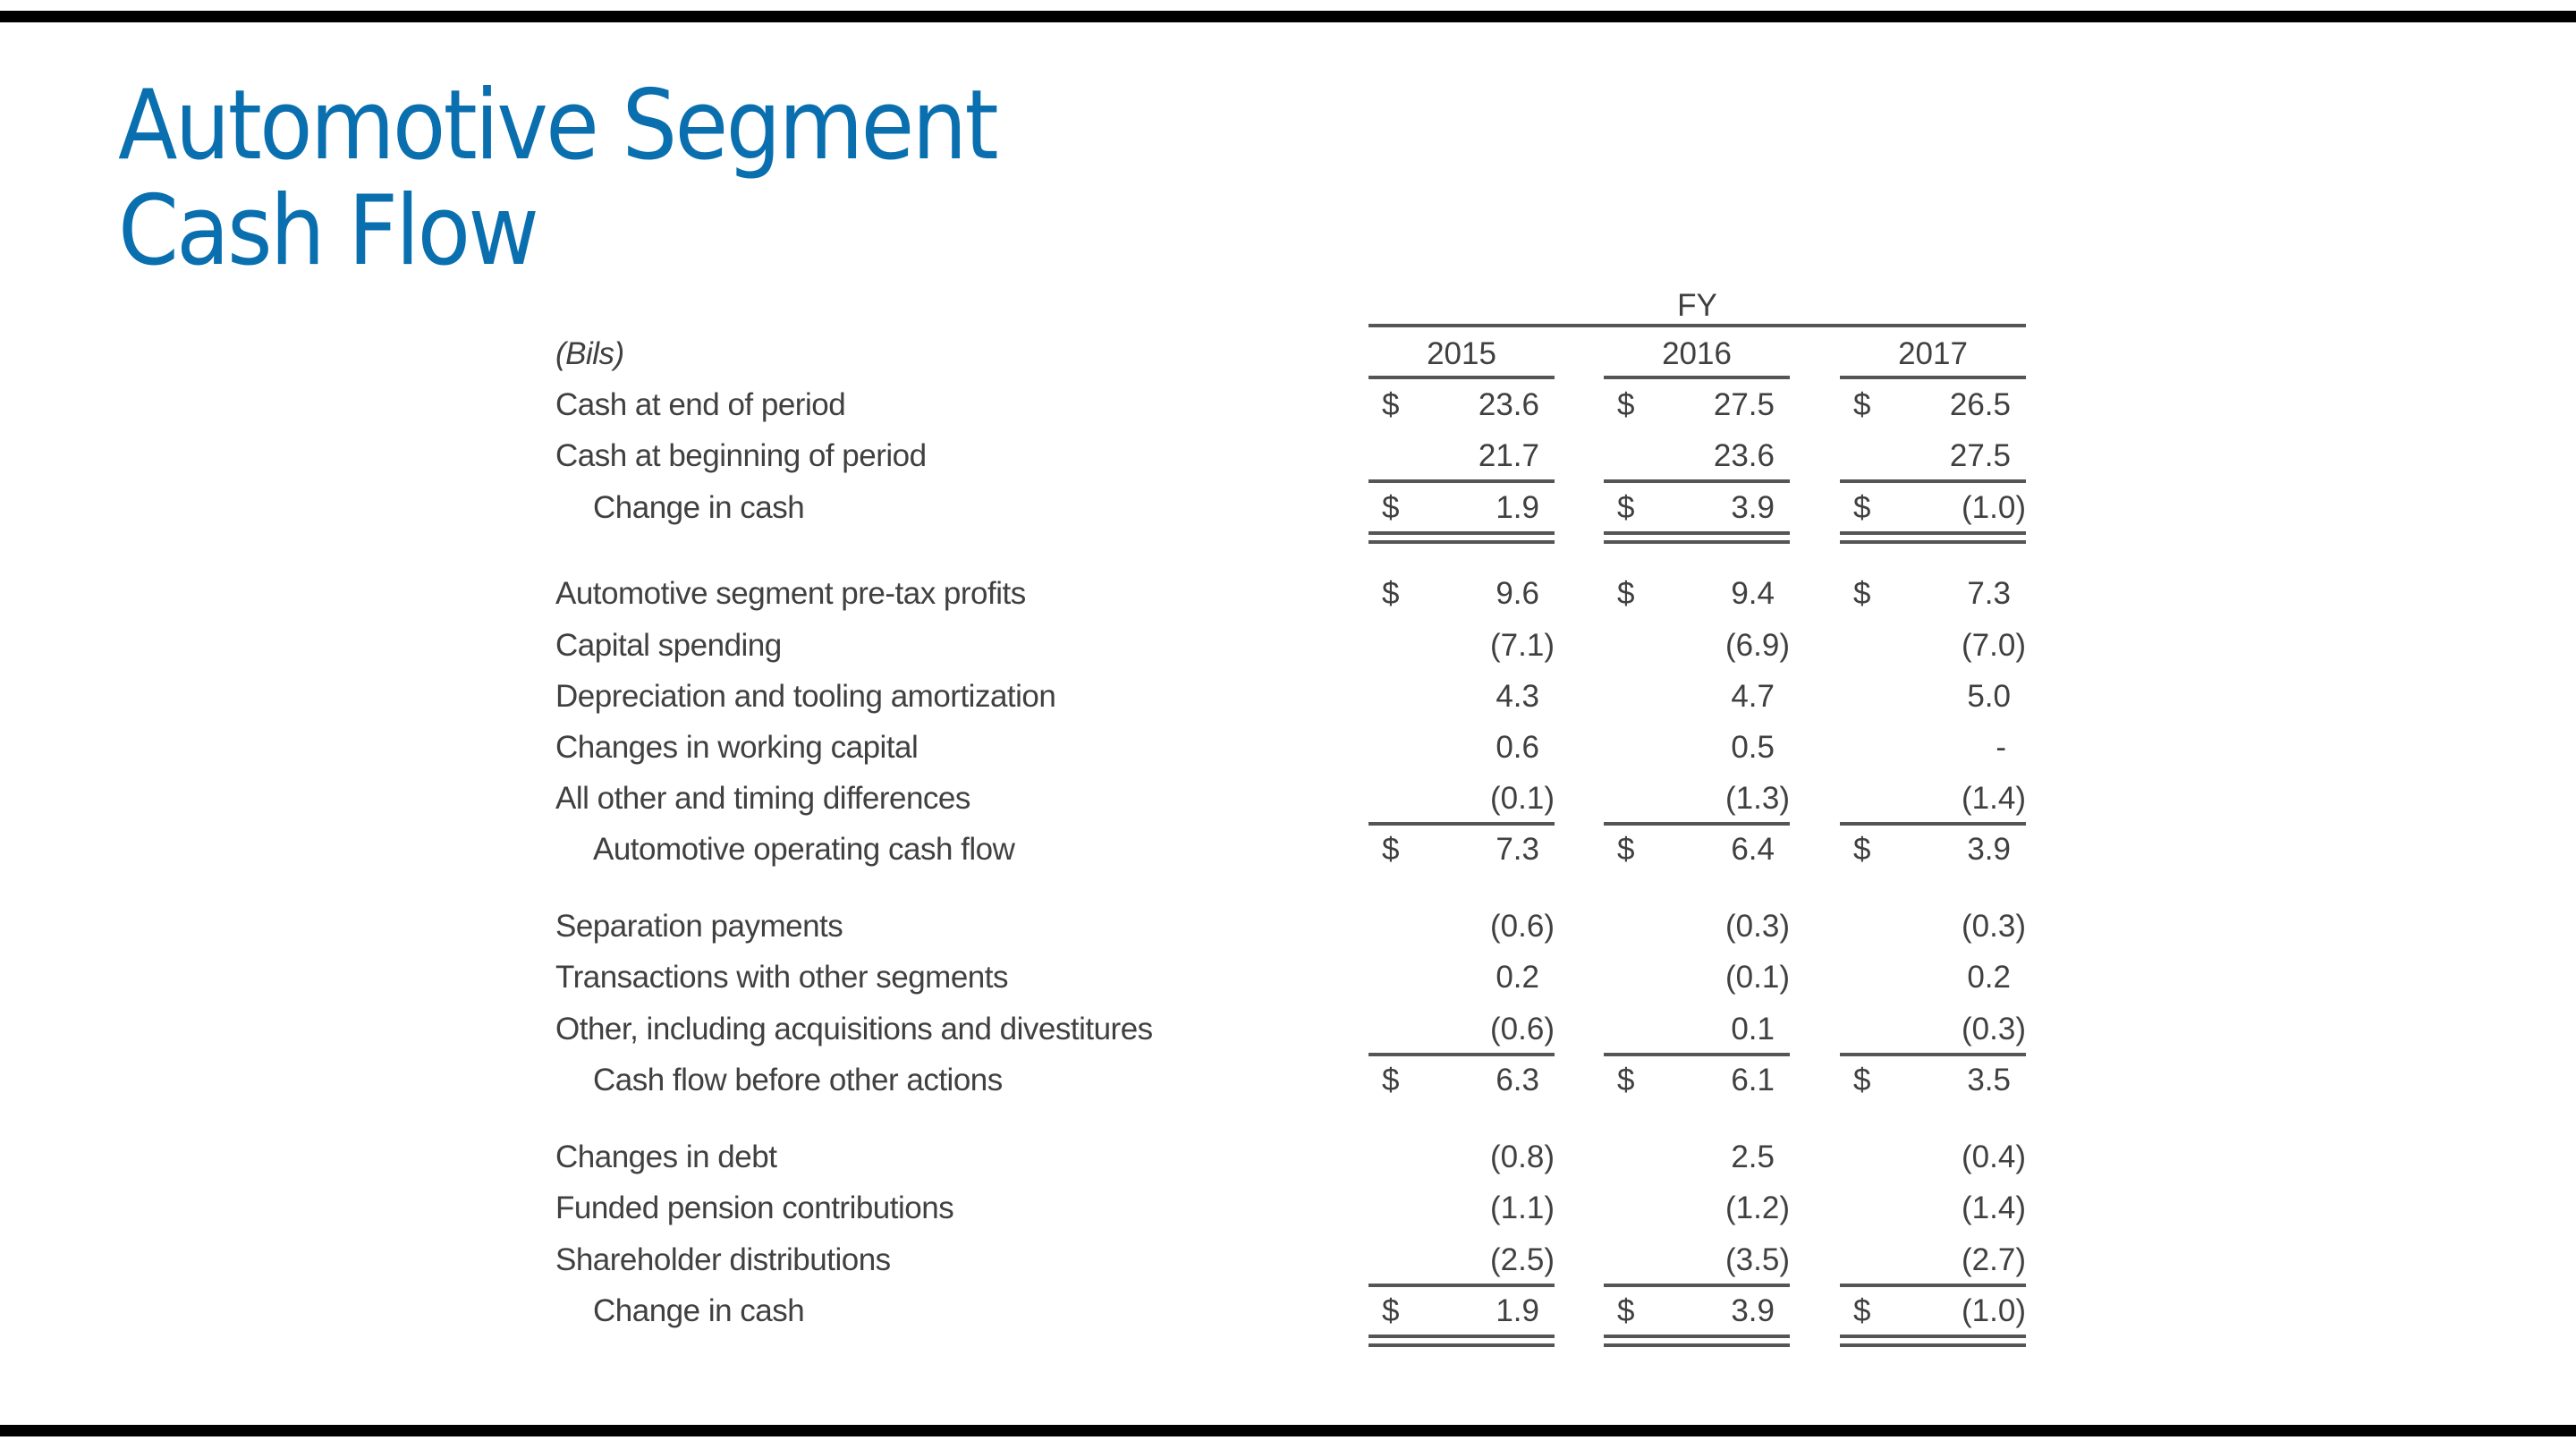  I want to click on value-2015: 4.3, so click(1517, 696).